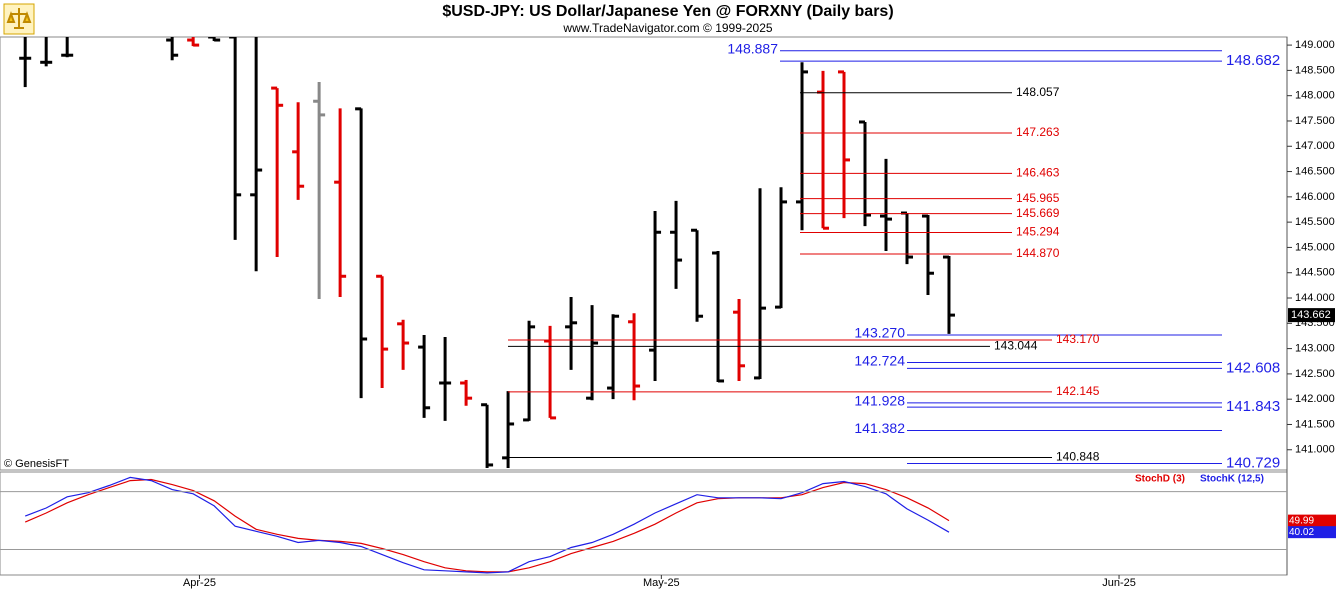 This screenshot has width=1336, height=591. I want to click on y-tick-label: 148.000, so click(1315, 96).